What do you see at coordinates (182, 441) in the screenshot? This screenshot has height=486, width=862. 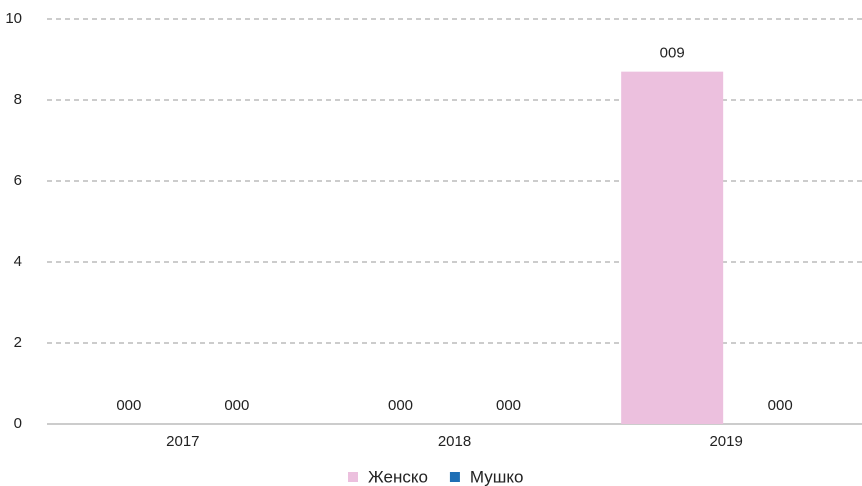 I see `x-tick-label: 2017` at bounding box center [182, 441].